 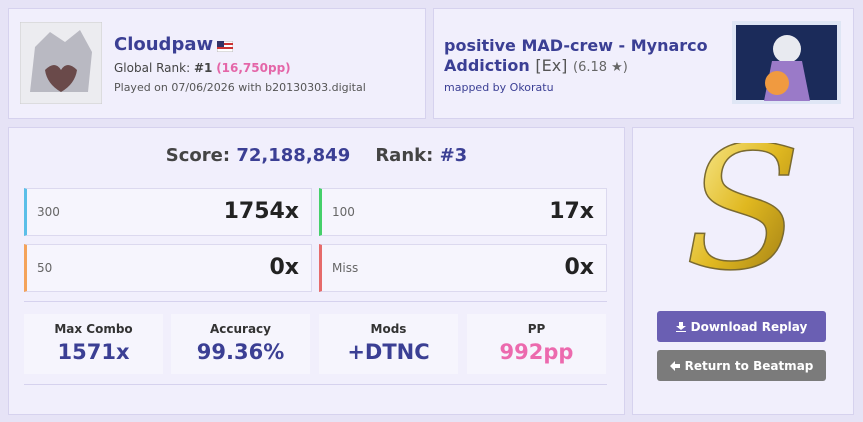 I want to click on hit-box: 300 1754x, so click(x=168, y=212).